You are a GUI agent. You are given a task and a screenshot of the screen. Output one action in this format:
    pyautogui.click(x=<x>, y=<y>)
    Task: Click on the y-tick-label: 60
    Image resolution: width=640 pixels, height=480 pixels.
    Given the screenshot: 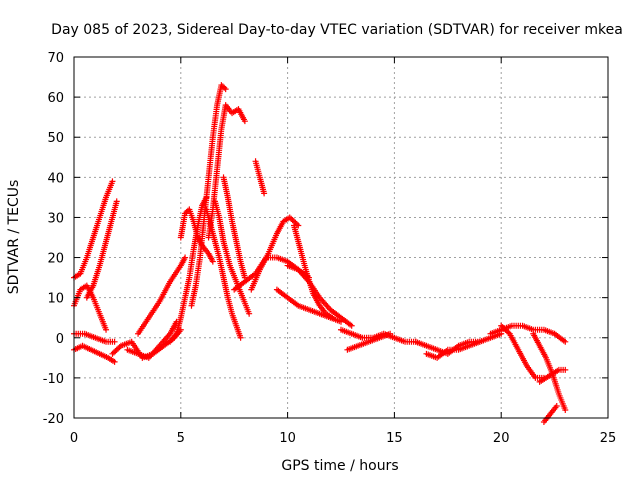 What is the action you would take?
    pyautogui.click(x=55, y=98)
    